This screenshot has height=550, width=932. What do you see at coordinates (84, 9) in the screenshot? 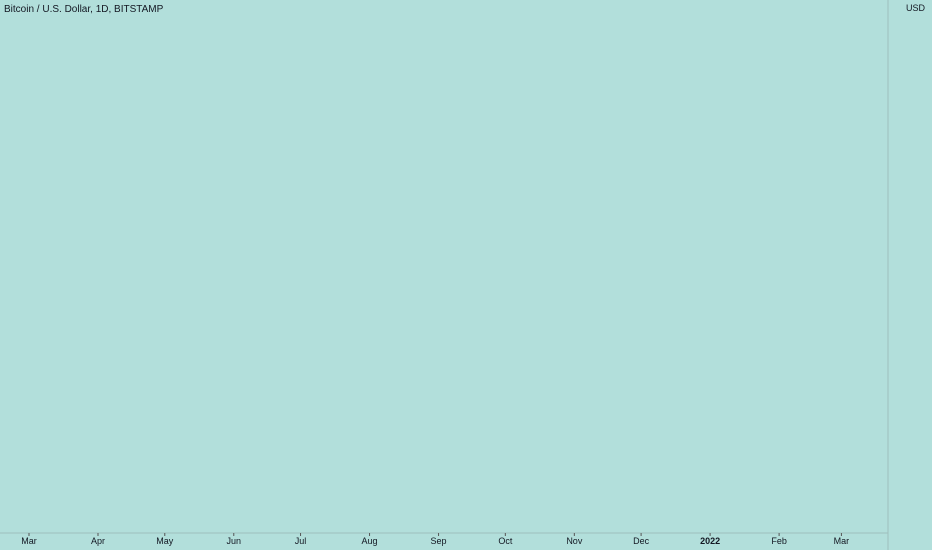
I see `chart-title: Bitcoin / U.S. Dollar, 1D, BITSTAMP` at bounding box center [84, 9].